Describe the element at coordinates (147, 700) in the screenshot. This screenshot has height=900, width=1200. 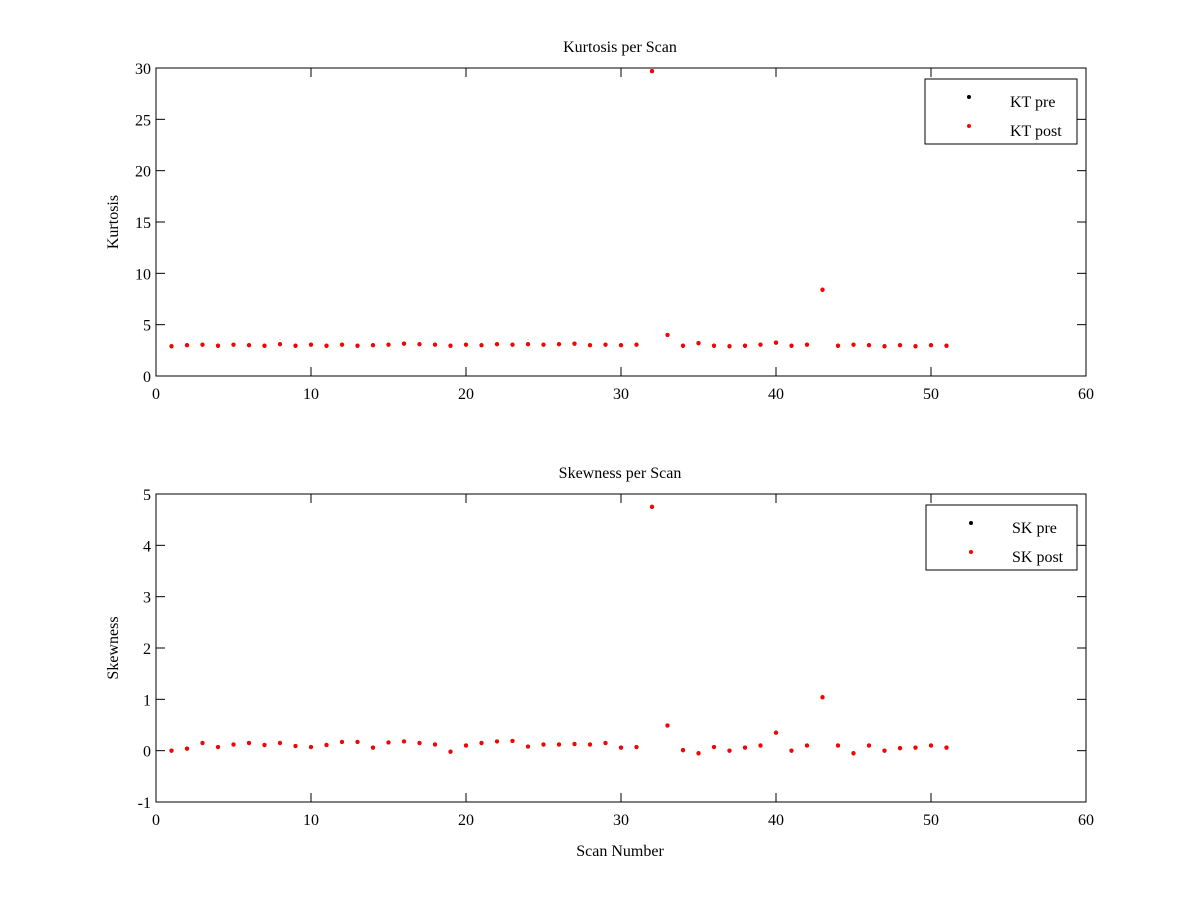
I see `skewness-y-tick-label: 1` at that location.